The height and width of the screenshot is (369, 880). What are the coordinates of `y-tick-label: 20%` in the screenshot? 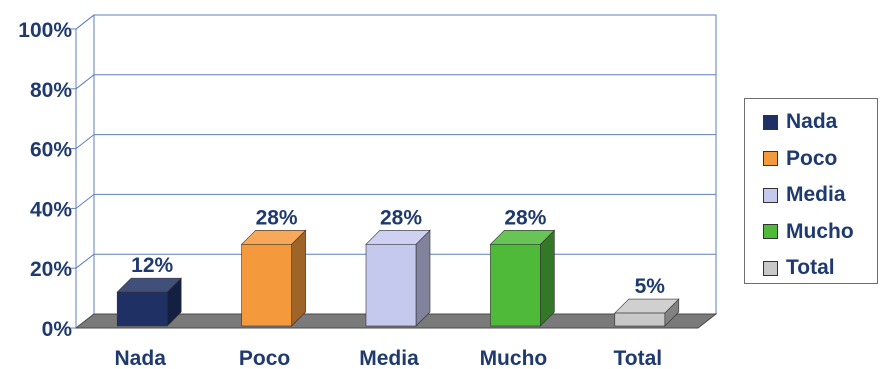 It's located at (51, 269).